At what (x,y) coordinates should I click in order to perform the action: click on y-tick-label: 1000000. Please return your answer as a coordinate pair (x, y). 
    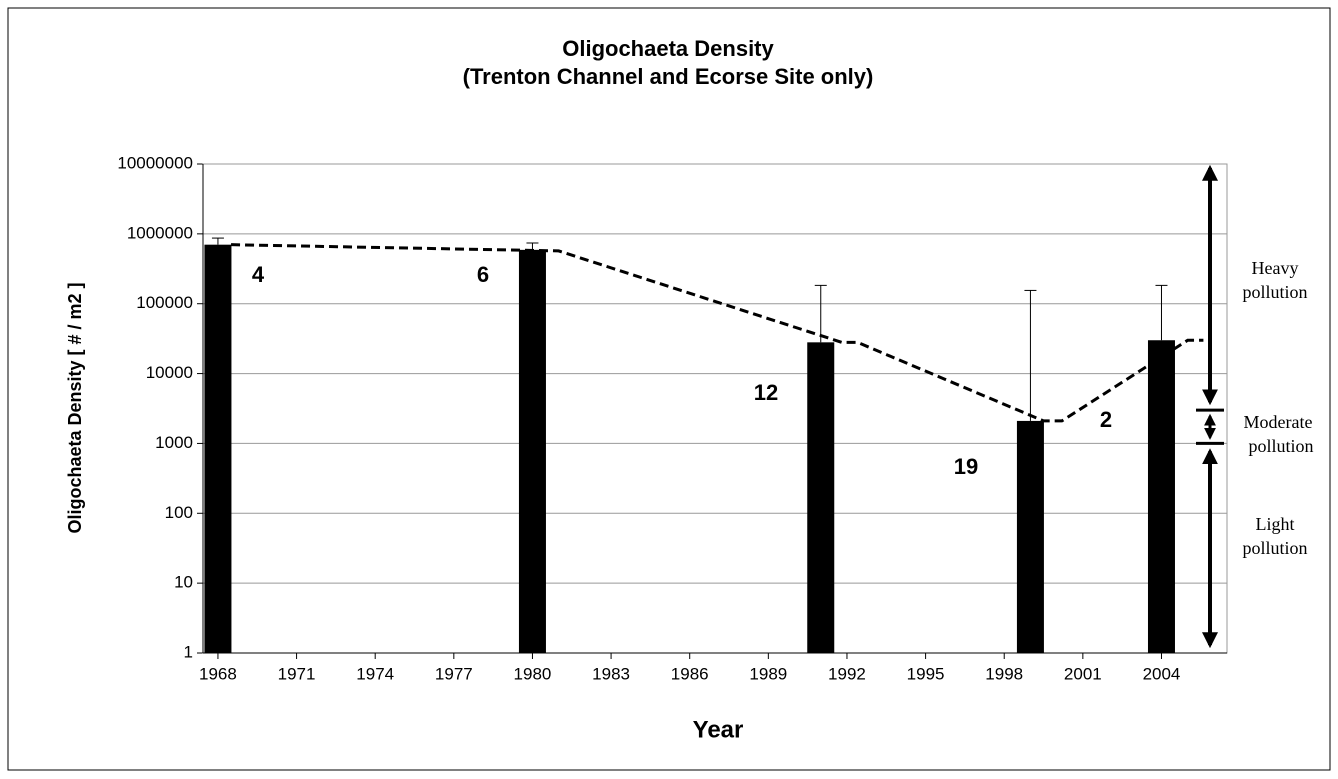
    Looking at the image, I should click on (160, 232).